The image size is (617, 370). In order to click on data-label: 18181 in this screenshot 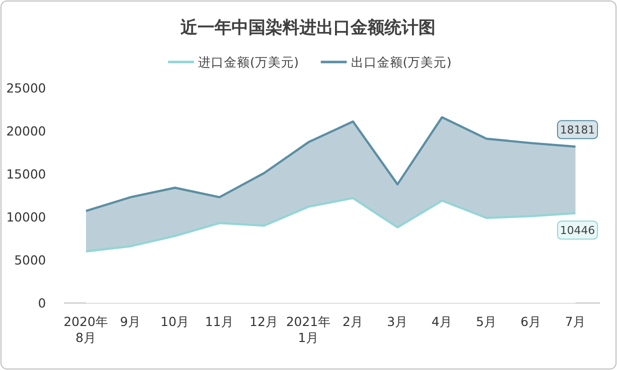, I will do `click(577, 130)`.